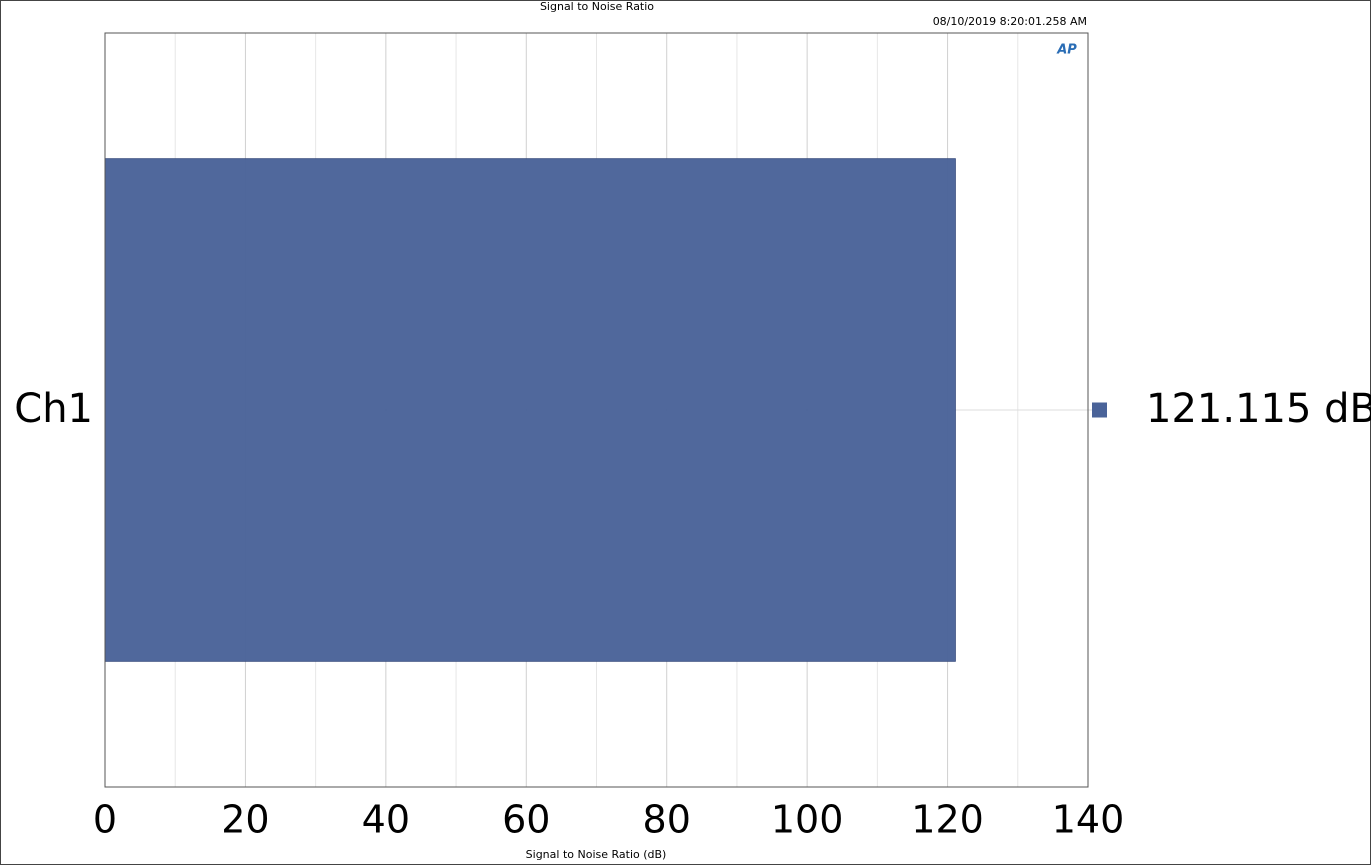 The height and width of the screenshot is (865, 1371). What do you see at coordinates (245, 820) in the screenshot?
I see `x-tick-label: 20` at bounding box center [245, 820].